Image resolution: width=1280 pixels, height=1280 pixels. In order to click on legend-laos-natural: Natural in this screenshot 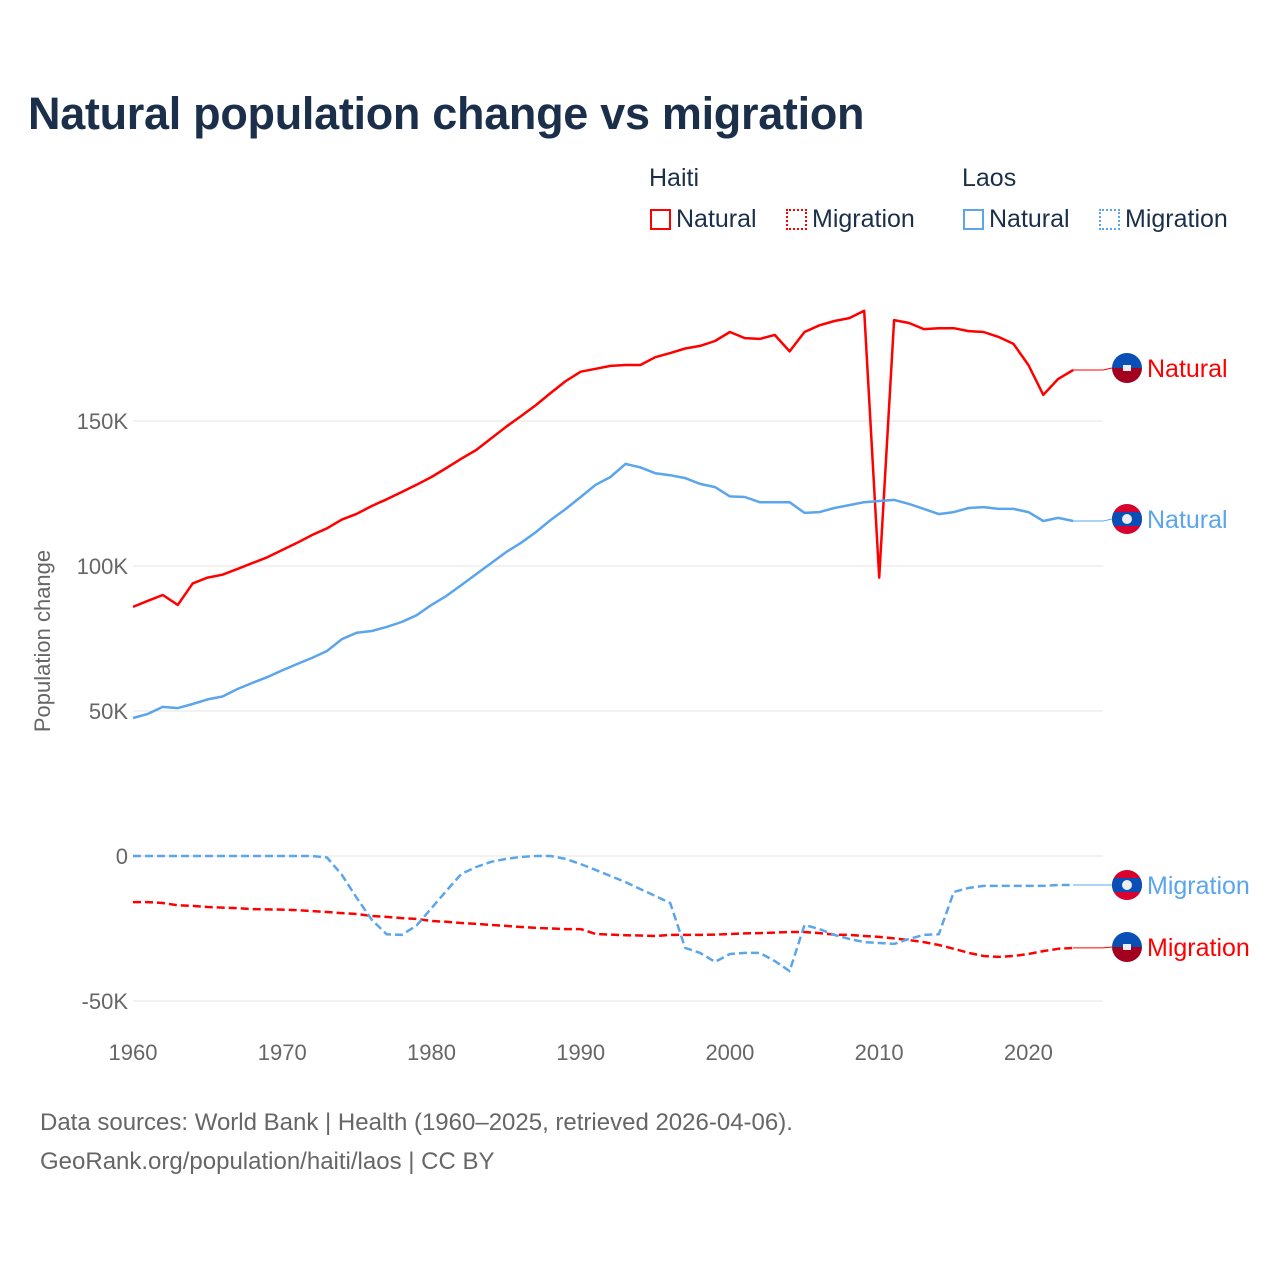, I will do `click(1016, 219)`.